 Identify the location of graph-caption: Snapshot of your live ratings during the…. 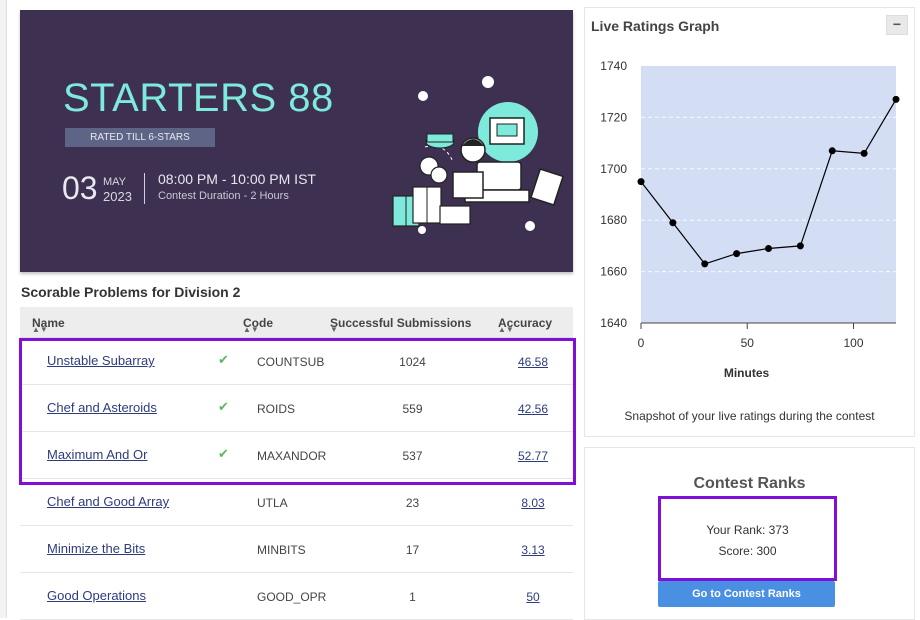
(749, 416).